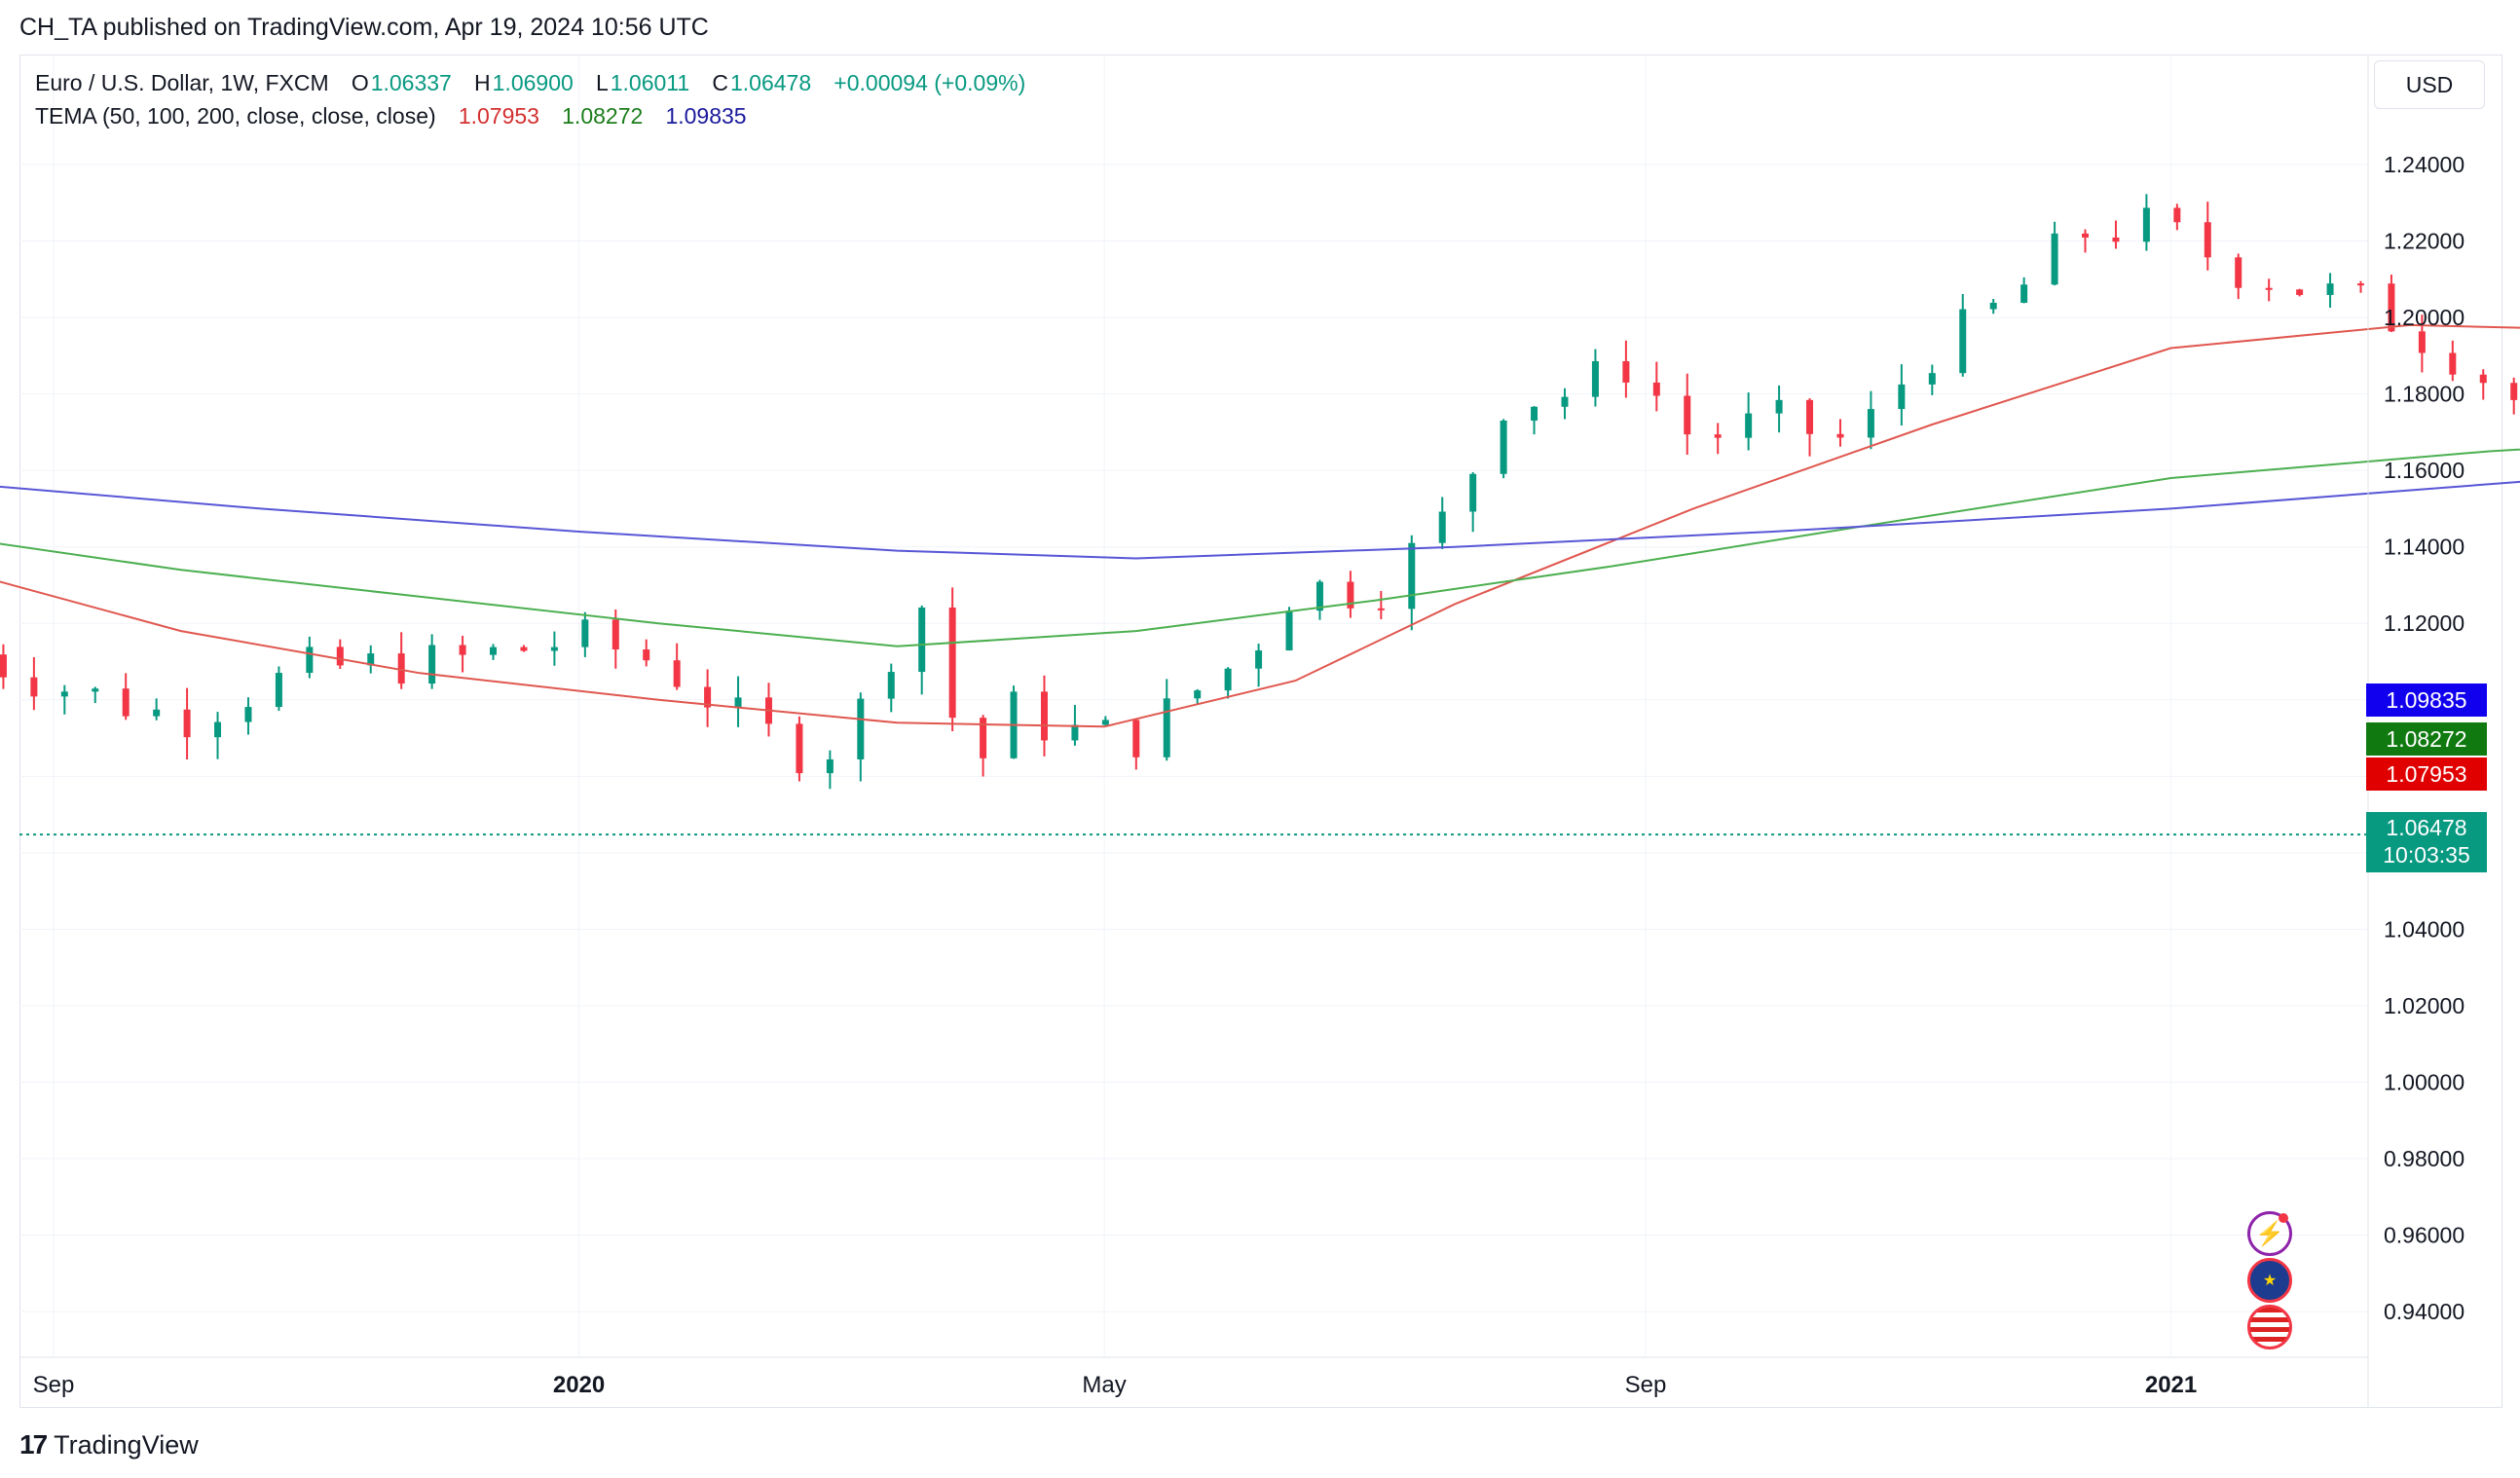 The image size is (2520, 1478). I want to click on indicator-title: TEMA (50, 100, 200, close, close, close), so click(235, 116).